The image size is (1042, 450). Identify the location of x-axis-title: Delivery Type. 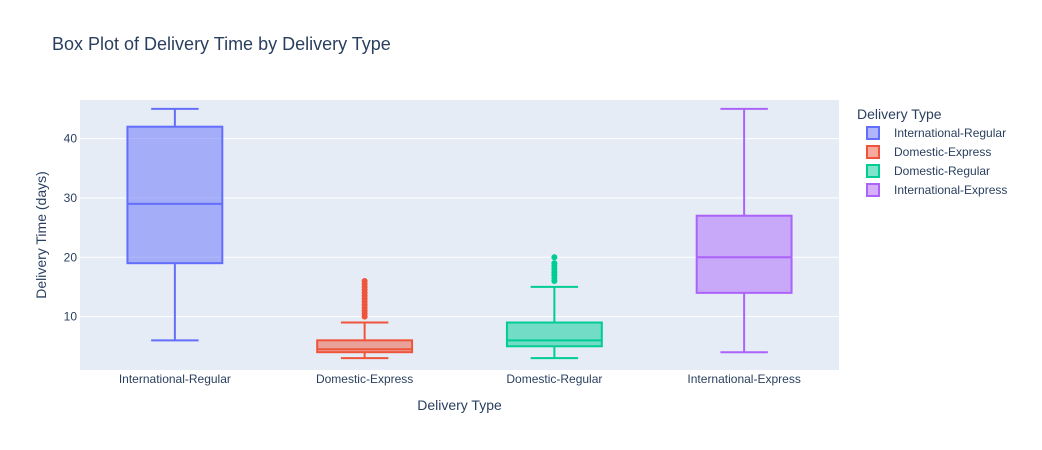
(459, 405).